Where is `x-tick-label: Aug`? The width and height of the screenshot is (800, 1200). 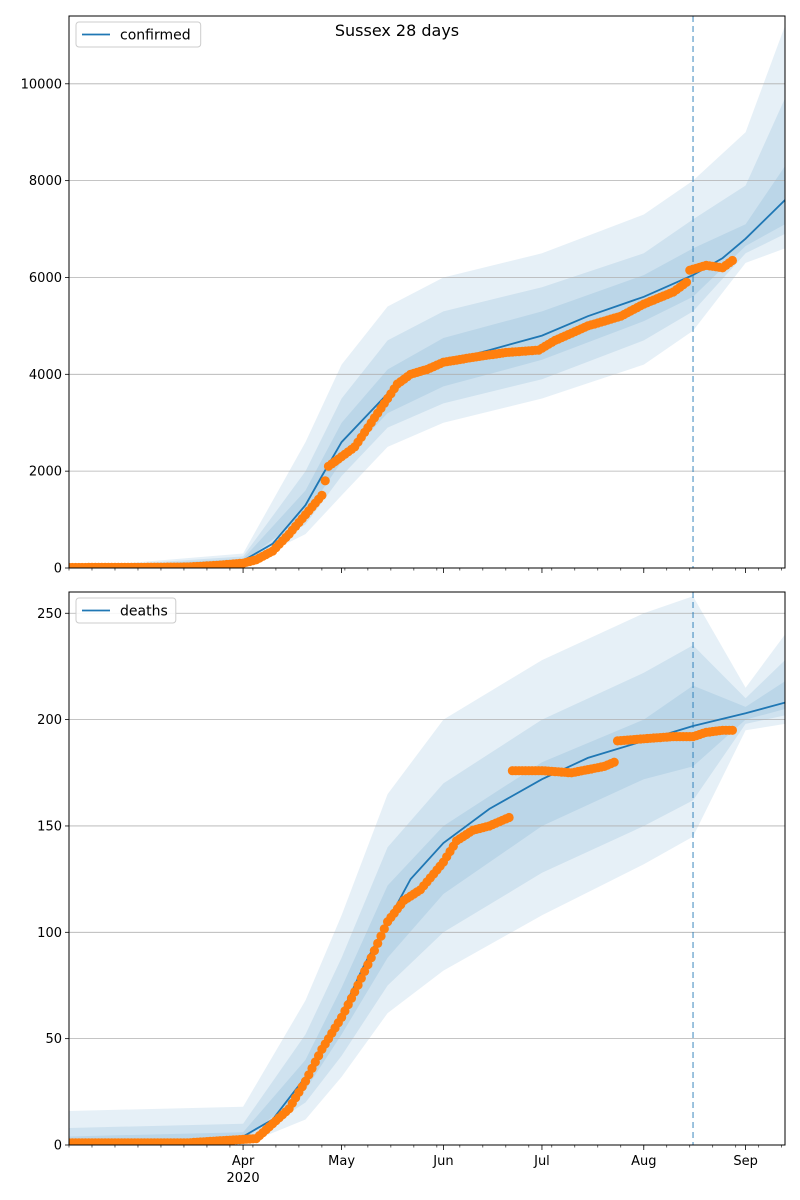
x-tick-label: Aug is located at coordinates (643, 1161).